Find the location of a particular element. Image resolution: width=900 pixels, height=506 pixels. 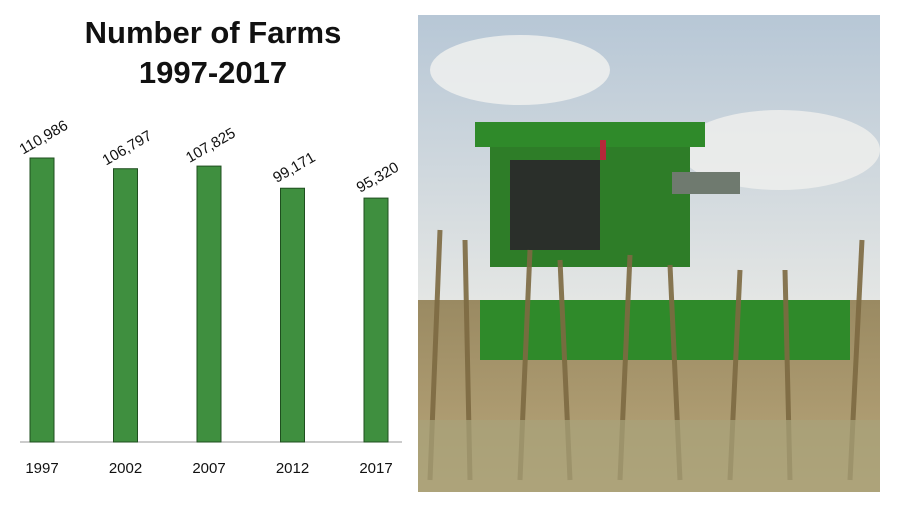

value-label: 106,797 is located at coordinates (127, 148).